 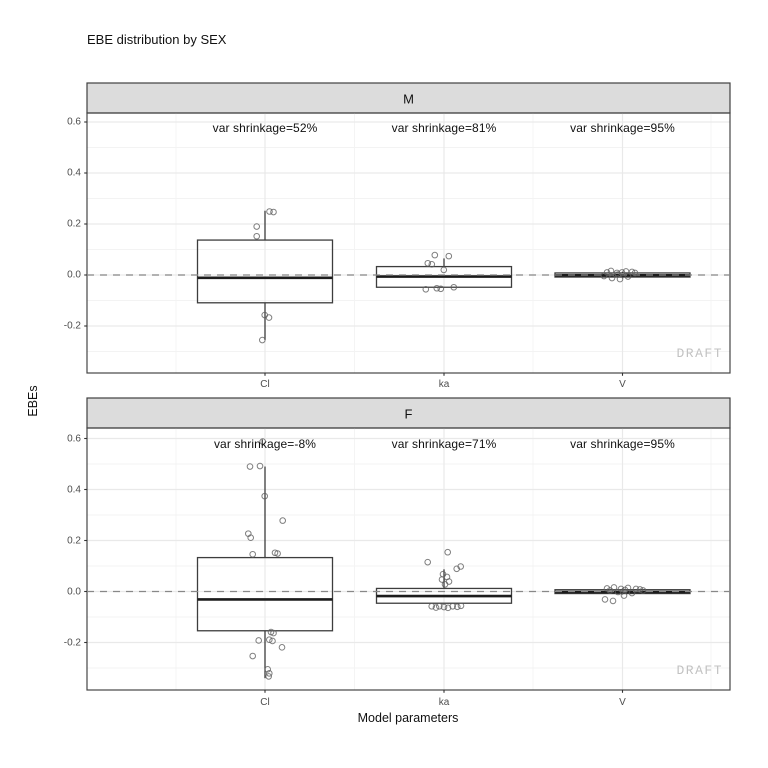 I want to click on shrinkage-annotation: var shrinkage=71%, so click(x=444, y=444).